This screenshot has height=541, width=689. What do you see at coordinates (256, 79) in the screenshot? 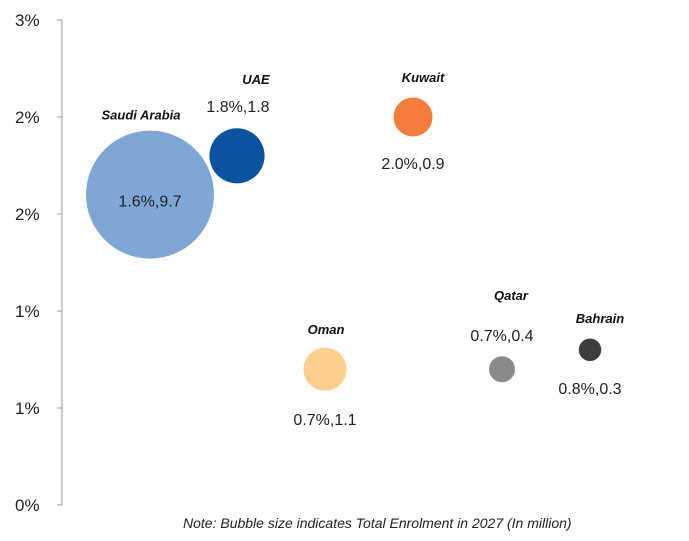
I see `bubble-name-label: UAE` at bounding box center [256, 79].